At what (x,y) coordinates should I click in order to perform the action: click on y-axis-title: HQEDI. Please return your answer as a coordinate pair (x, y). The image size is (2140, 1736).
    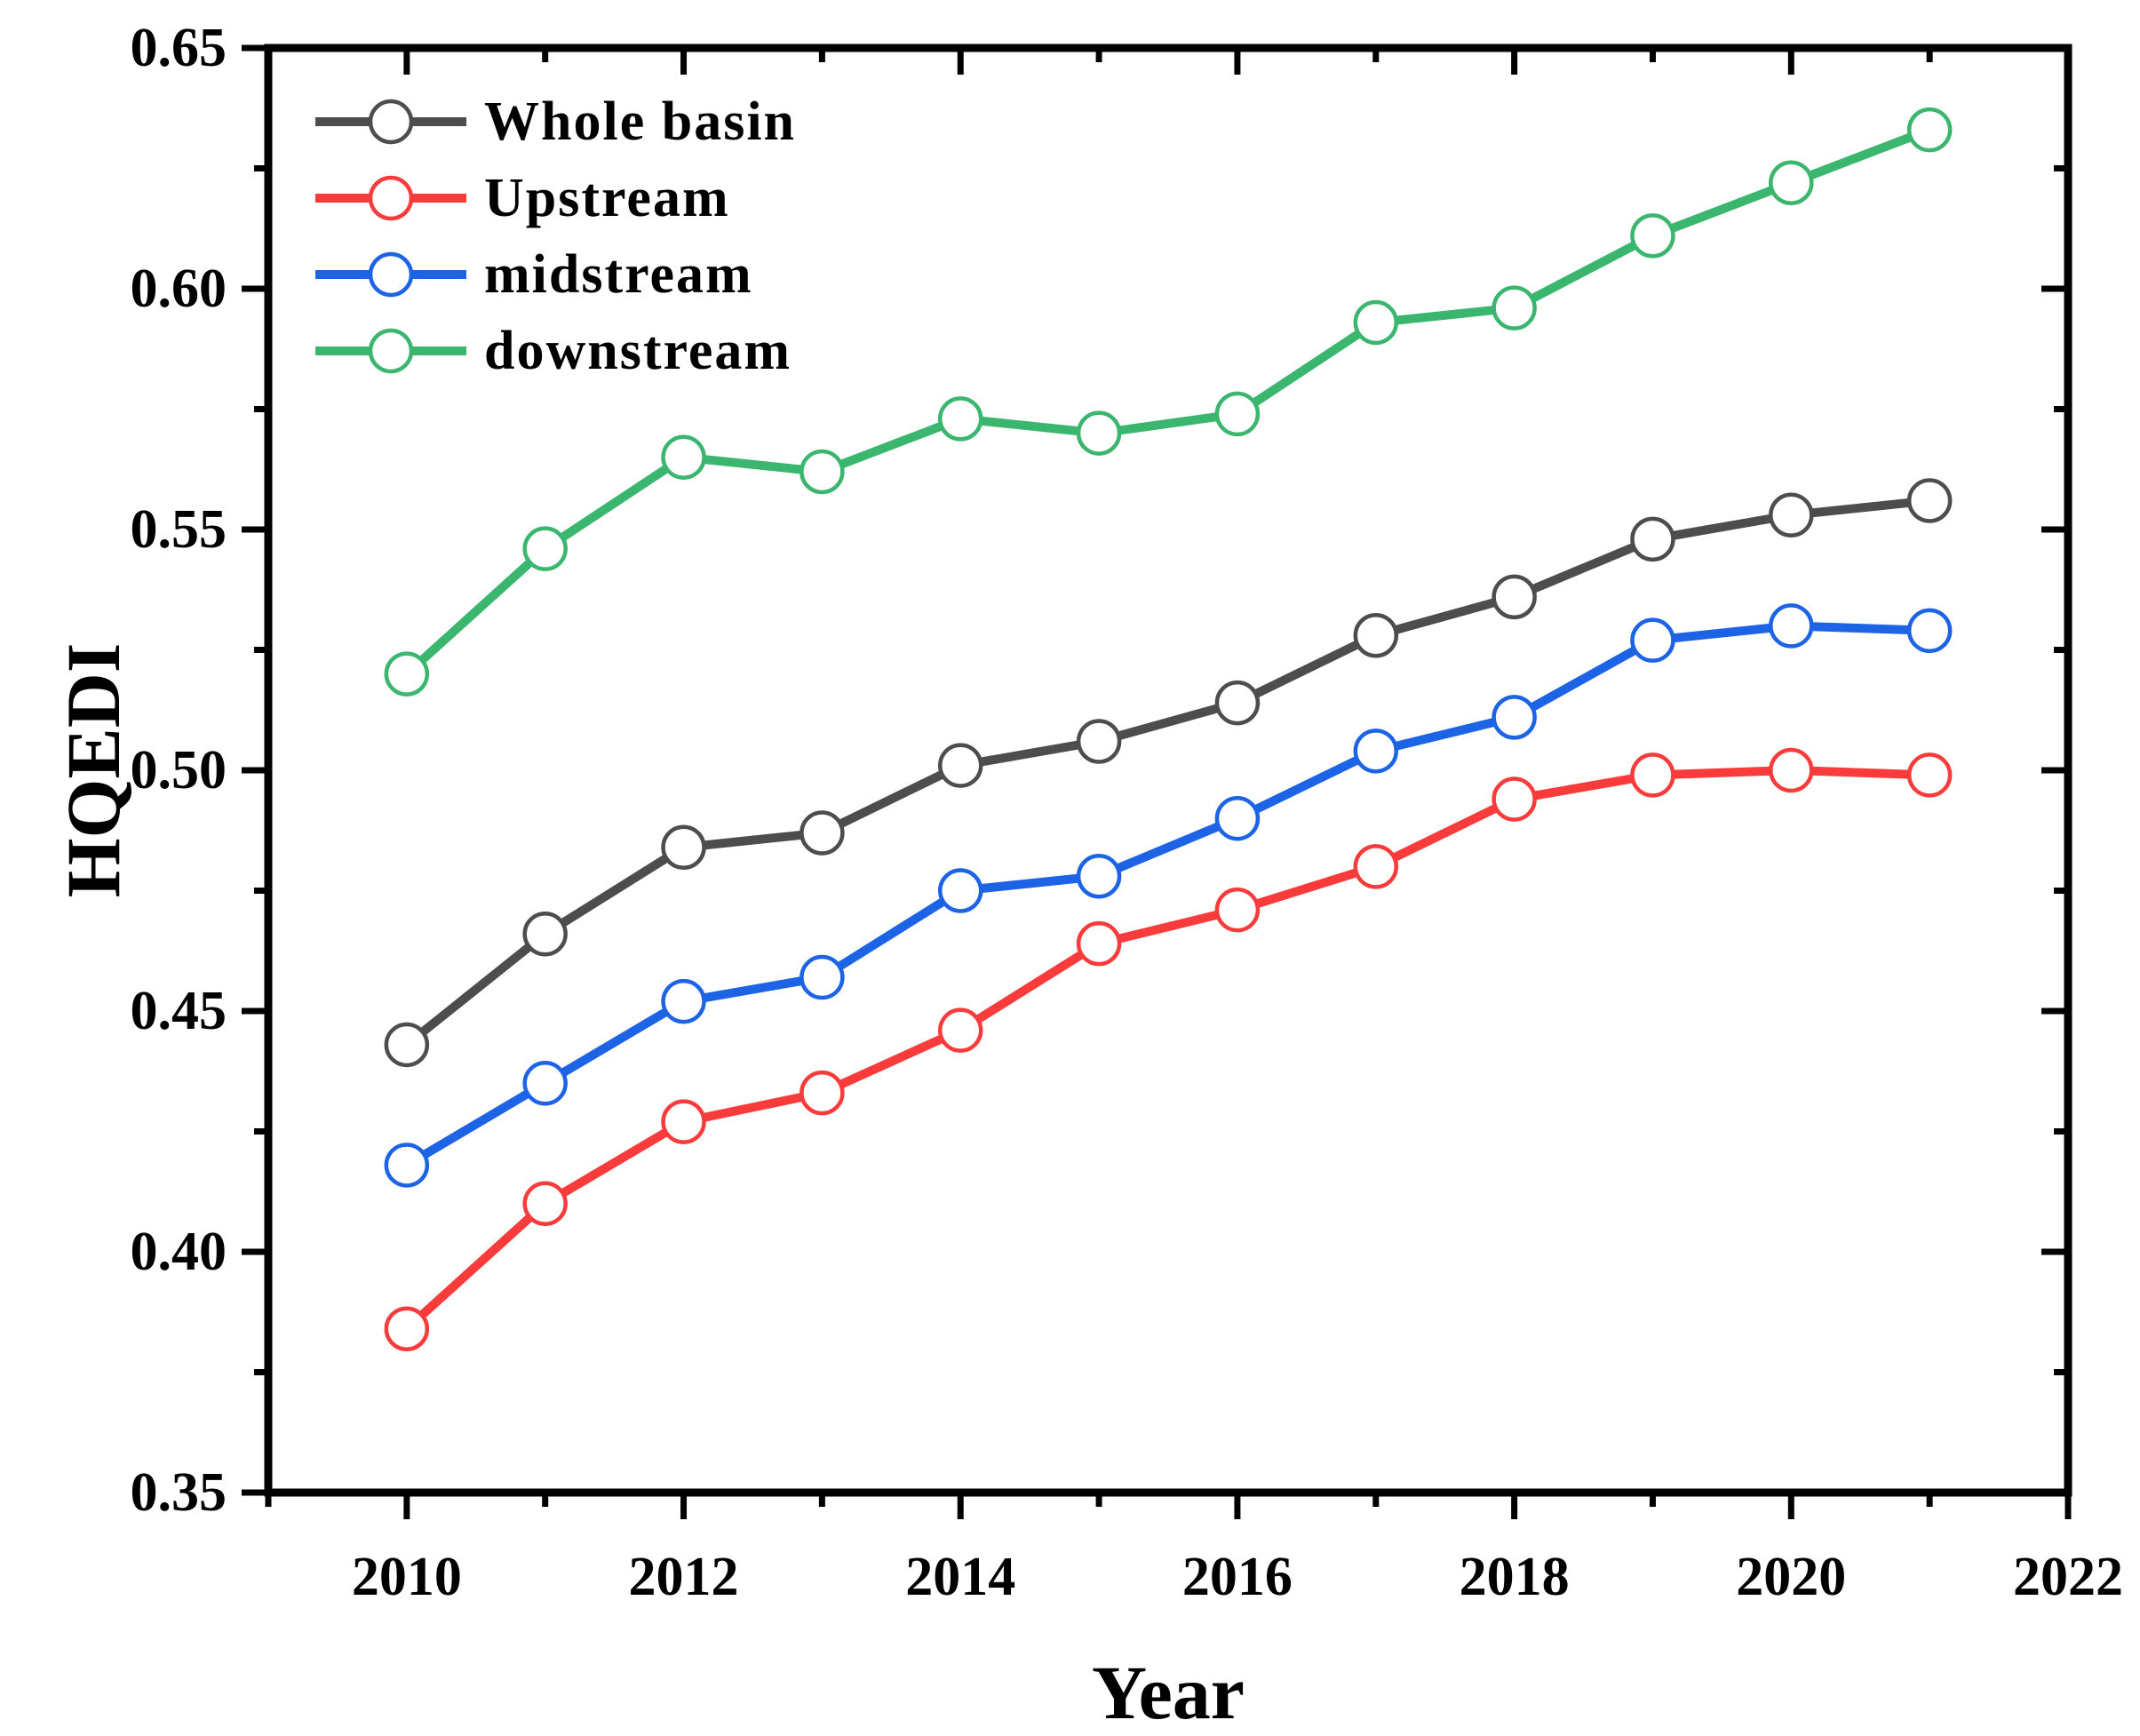
    Looking at the image, I should click on (93, 770).